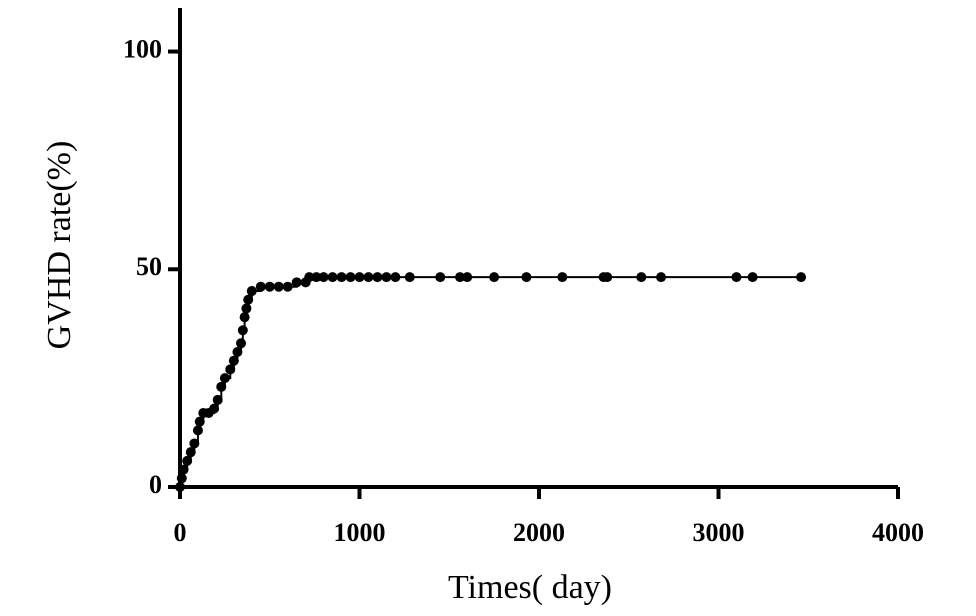 The image size is (976, 616). What do you see at coordinates (155, 484) in the screenshot?
I see `y-tick-label: 0` at bounding box center [155, 484].